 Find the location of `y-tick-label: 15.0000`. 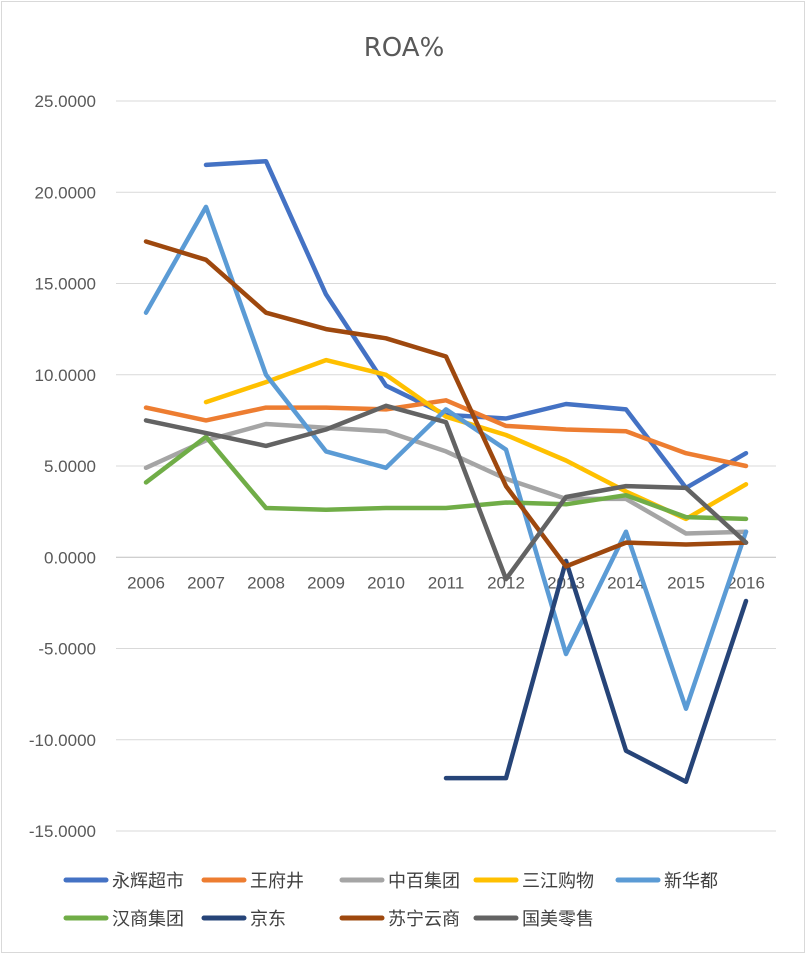

y-tick-label: 15.0000 is located at coordinates (65, 284).